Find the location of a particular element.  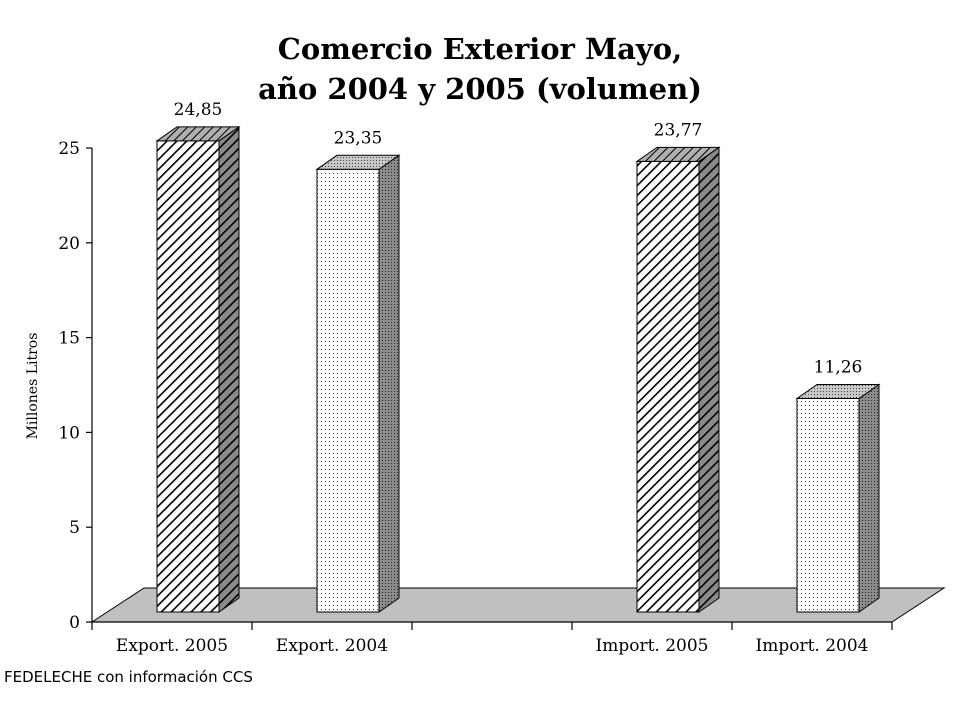

data-label: 23,77 is located at coordinates (678, 130).